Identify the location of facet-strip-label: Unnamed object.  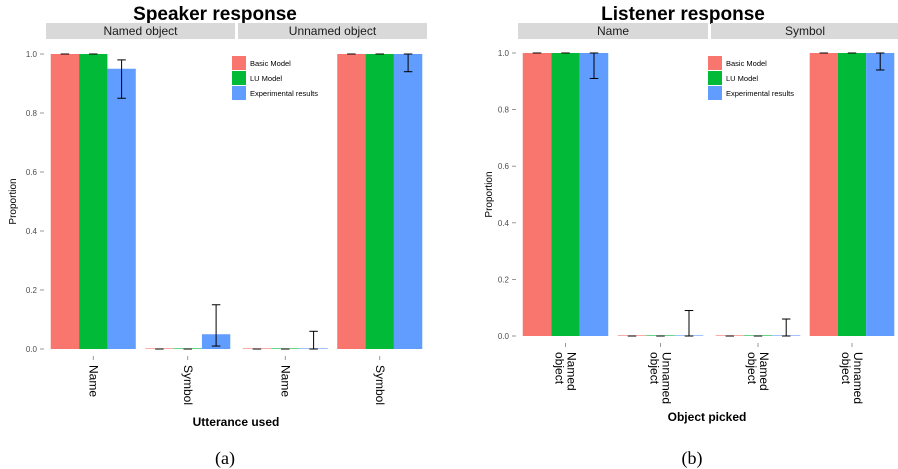
(333, 31).